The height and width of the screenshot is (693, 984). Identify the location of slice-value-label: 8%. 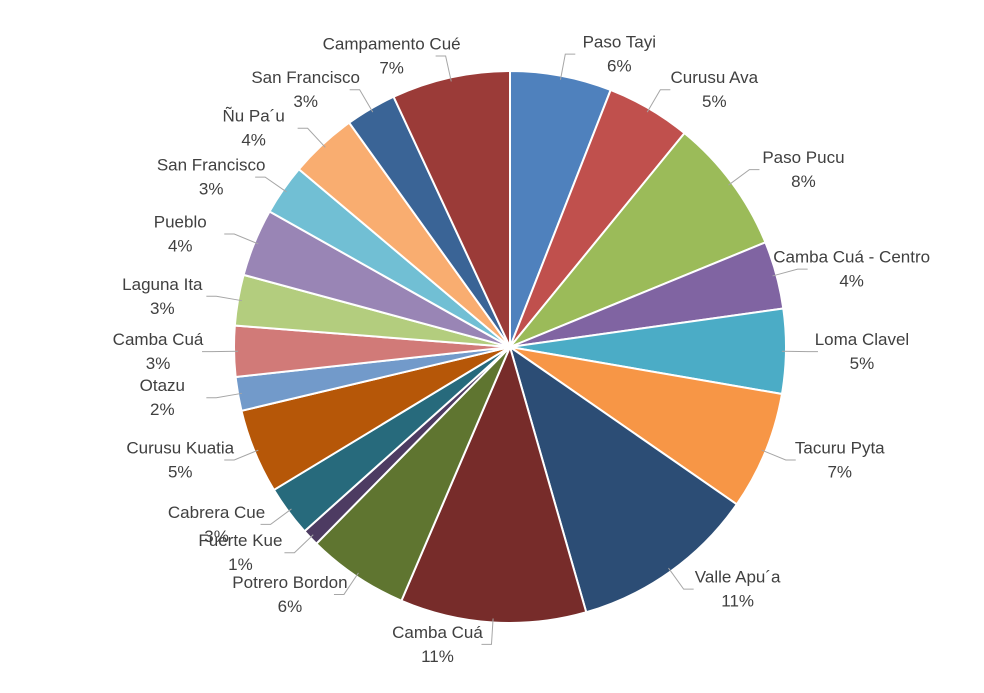
(803, 181).